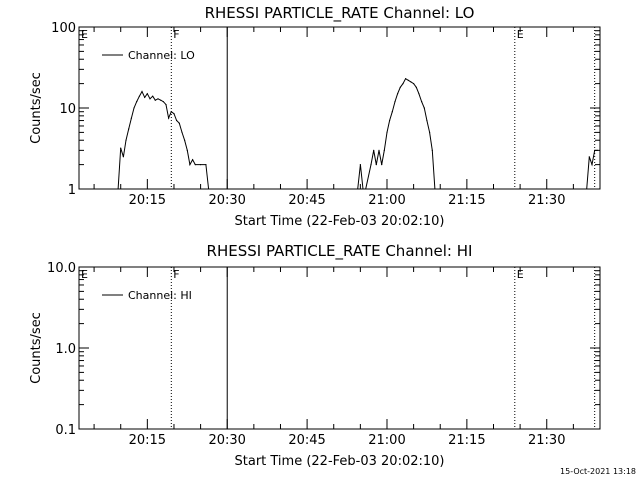 The height and width of the screenshot is (480, 640). Describe the element at coordinates (160, 295) in the screenshot. I see `legend-label: Channel: HI` at that location.